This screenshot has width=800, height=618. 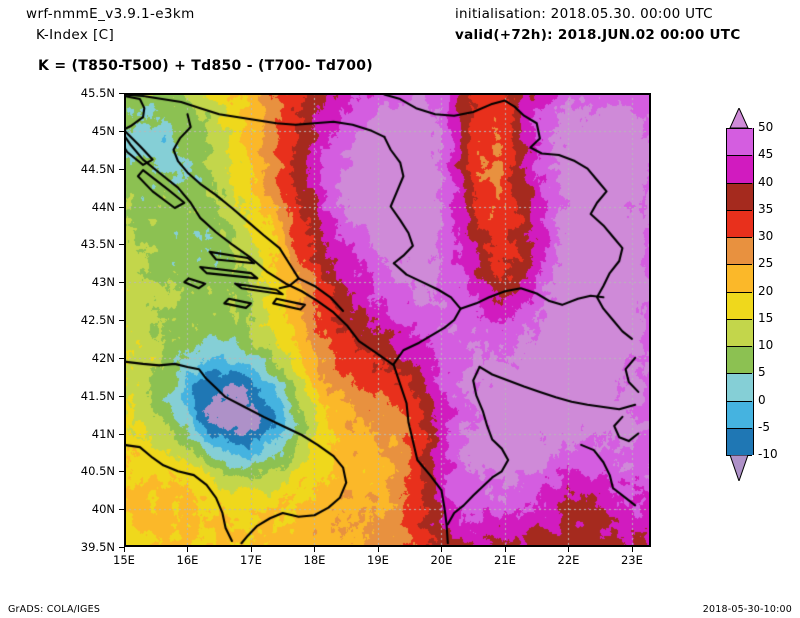 I want to click on colorbar-tick-label: 5, so click(x=762, y=372).